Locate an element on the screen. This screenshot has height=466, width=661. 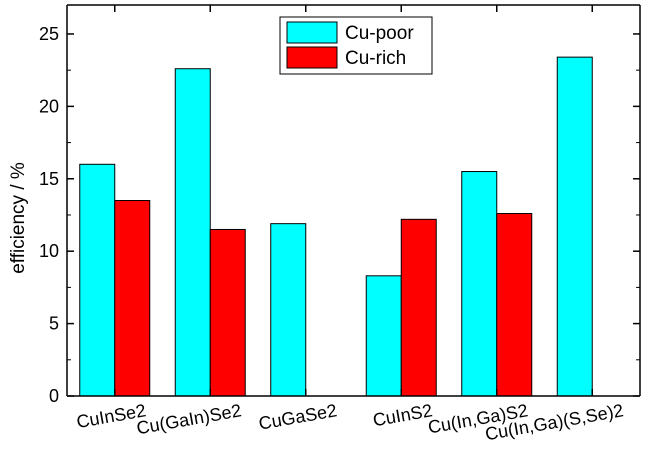
y-tick-label: 0 is located at coordinates (54, 396).